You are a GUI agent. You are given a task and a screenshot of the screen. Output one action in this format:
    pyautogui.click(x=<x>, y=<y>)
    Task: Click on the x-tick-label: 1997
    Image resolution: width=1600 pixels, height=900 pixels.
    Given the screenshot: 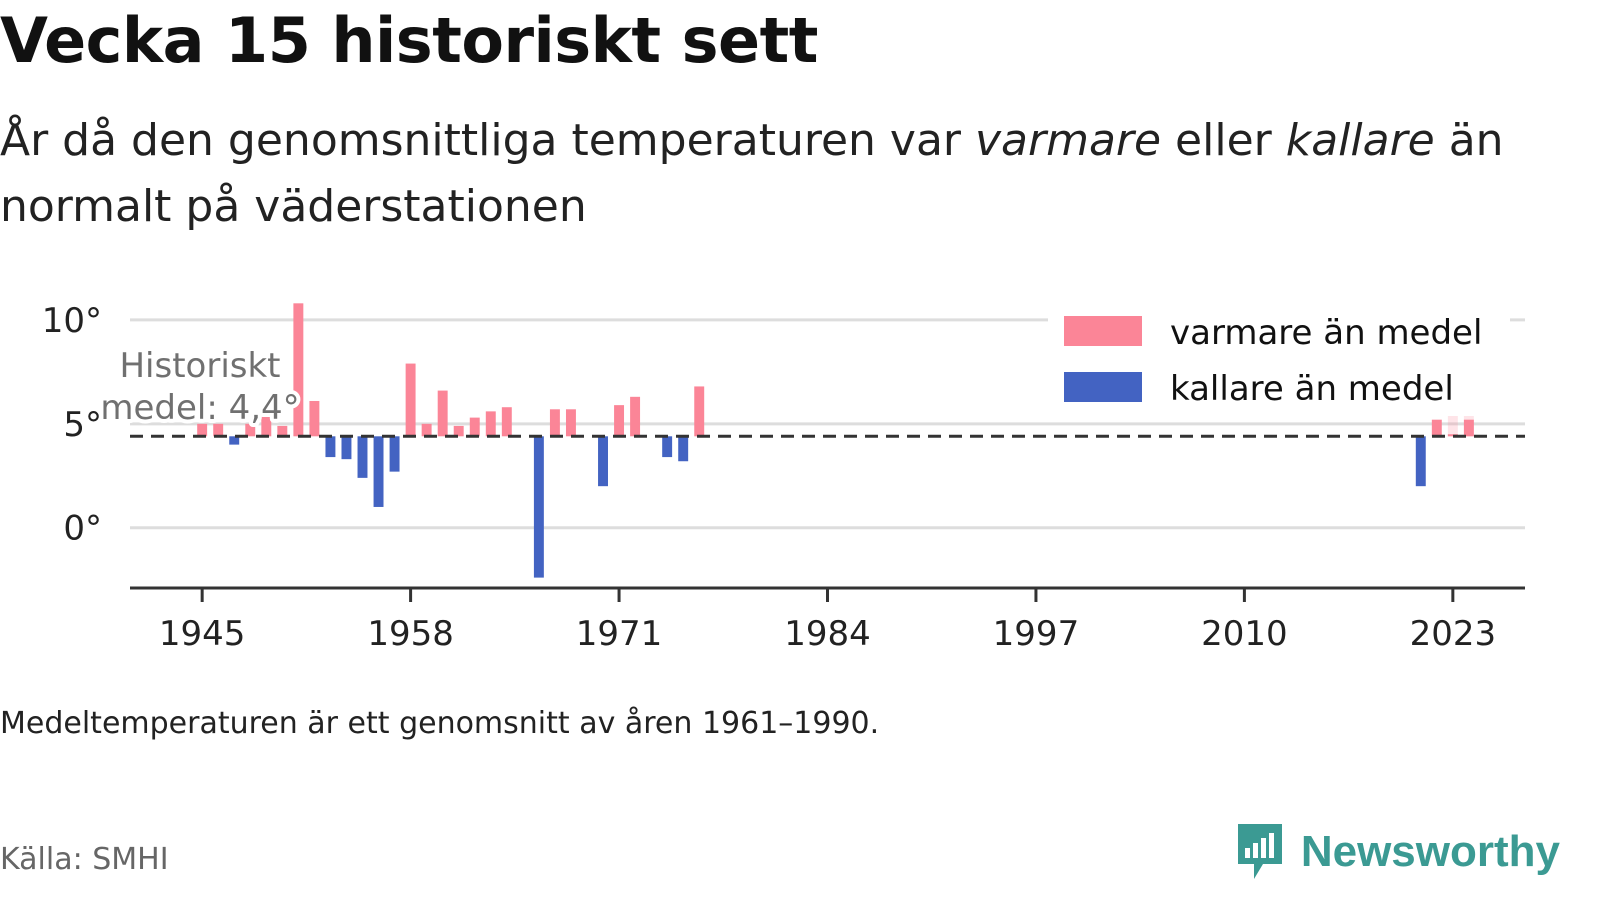 What is the action you would take?
    pyautogui.click(x=1036, y=634)
    